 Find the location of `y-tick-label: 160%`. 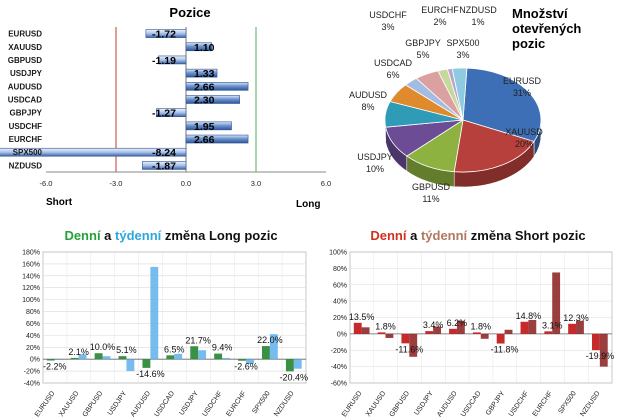

y-tick-label: 160% is located at coordinates (31, 264).